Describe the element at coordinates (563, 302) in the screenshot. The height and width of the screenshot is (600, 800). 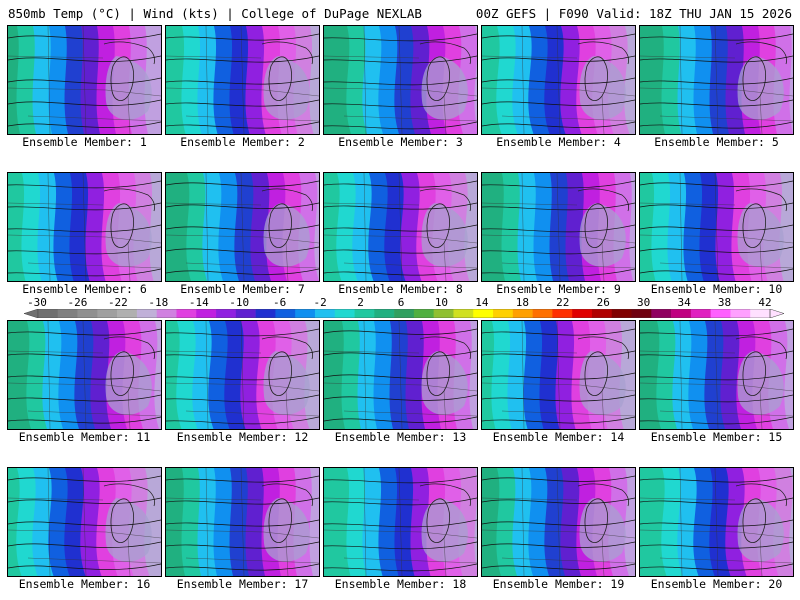
I see `colorbar-tick-label: 22` at that location.